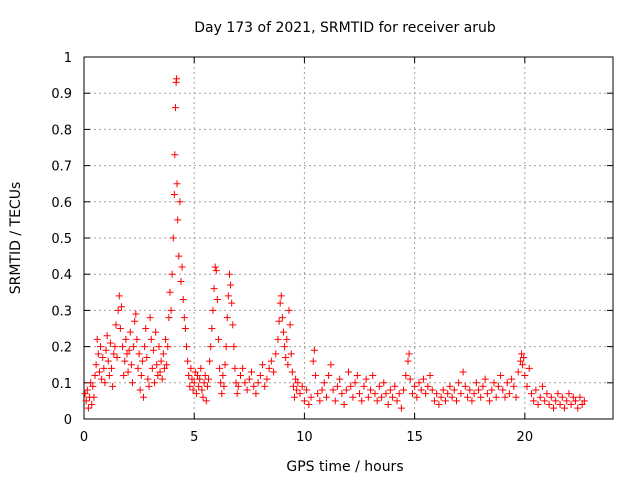 The width and height of the screenshot is (640, 480). Describe the element at coordinates (61, 130) in the screenshot. I see `y-tick-label: 0.8` at that location.